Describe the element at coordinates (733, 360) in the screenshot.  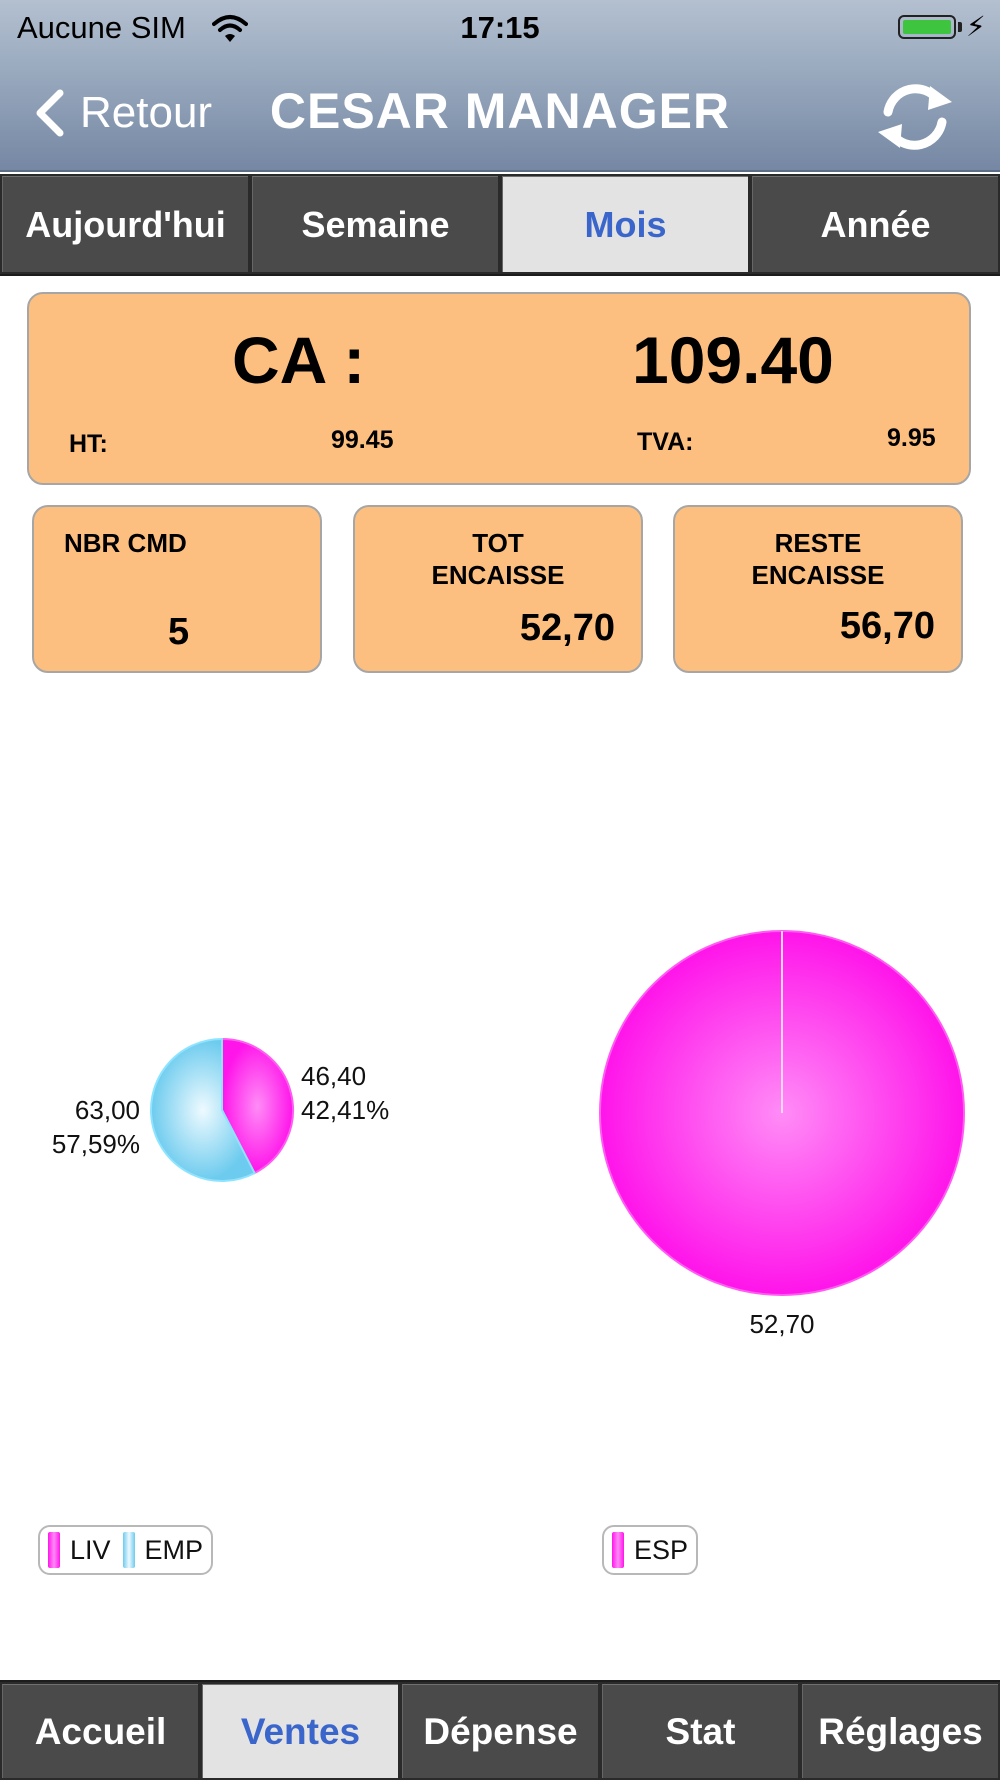
I see `ca-value: 109.40` at that location.